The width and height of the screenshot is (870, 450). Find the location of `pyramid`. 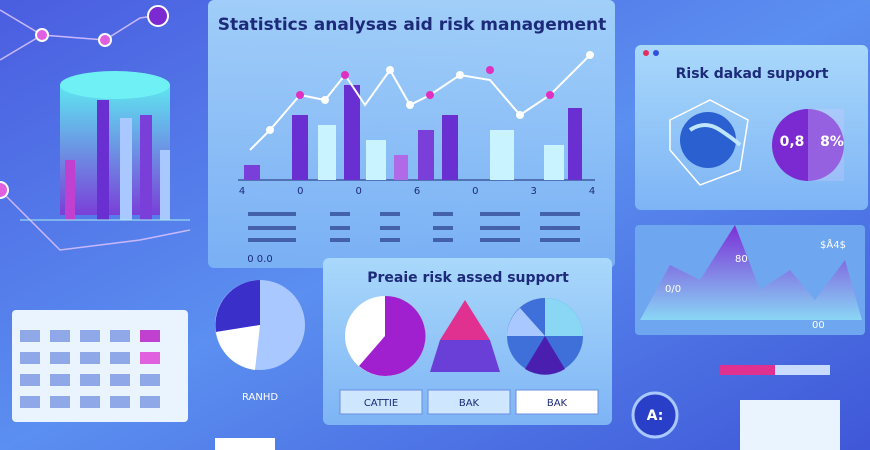

pyramid is located at coordinates (465, 336).